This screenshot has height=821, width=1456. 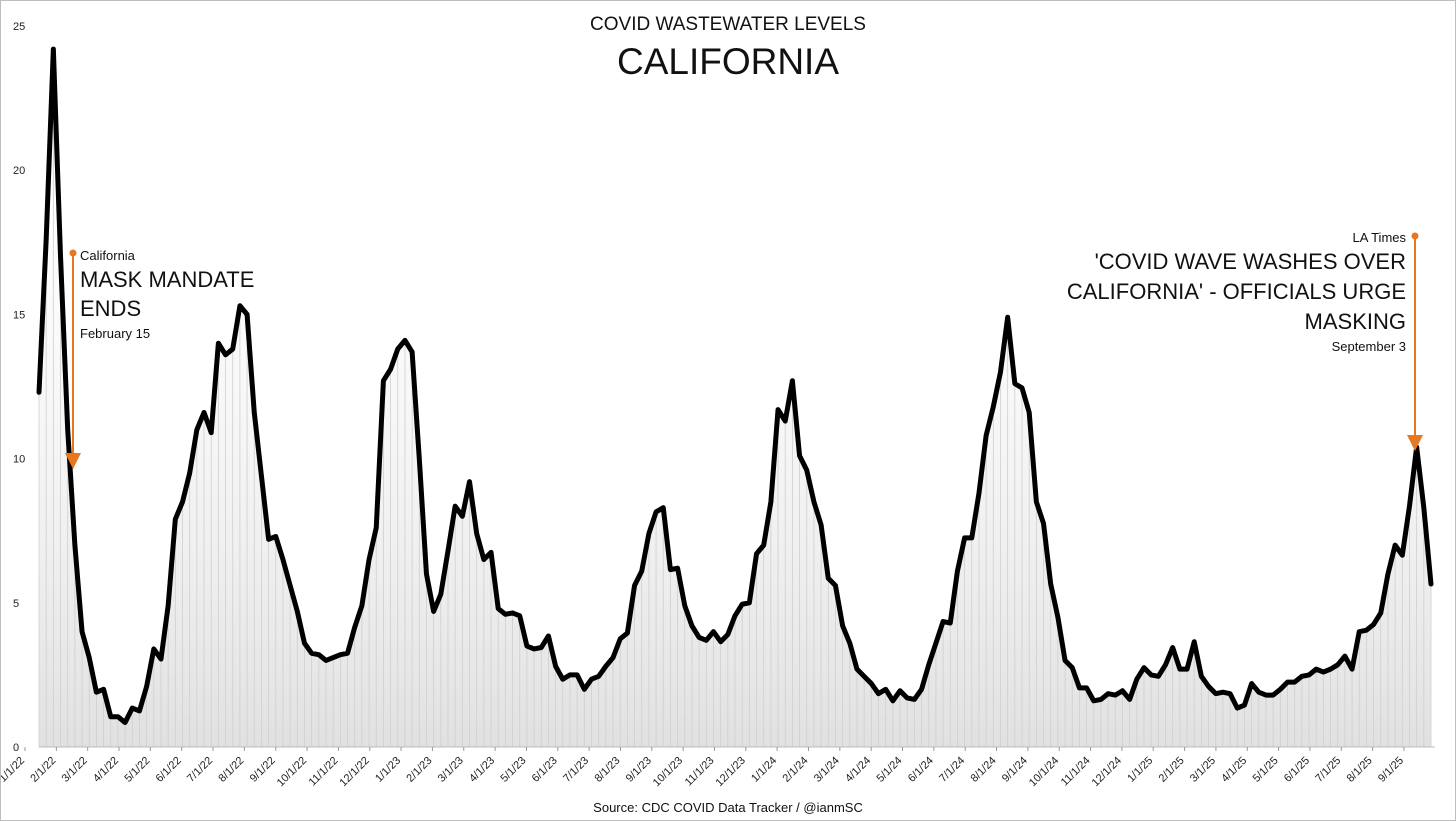 What do you see at coordinates (482, 770) in the screenshot?
I see `x-tick-label: 4/1/23` at bounding box center [482, 770].